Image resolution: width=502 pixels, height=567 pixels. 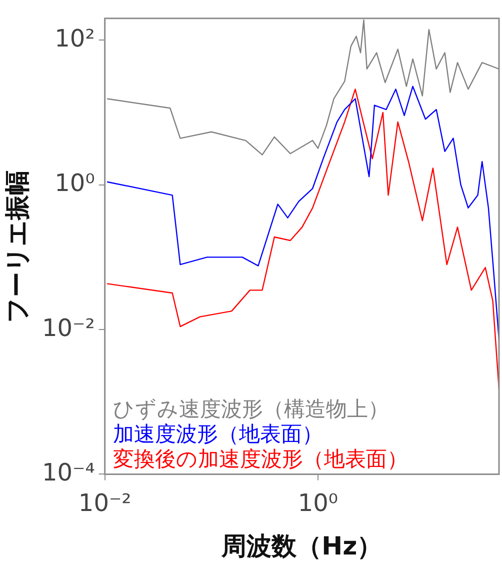 I want to click on text: 変換後の加速度波形（地表面）, so click(x=260, y=459).